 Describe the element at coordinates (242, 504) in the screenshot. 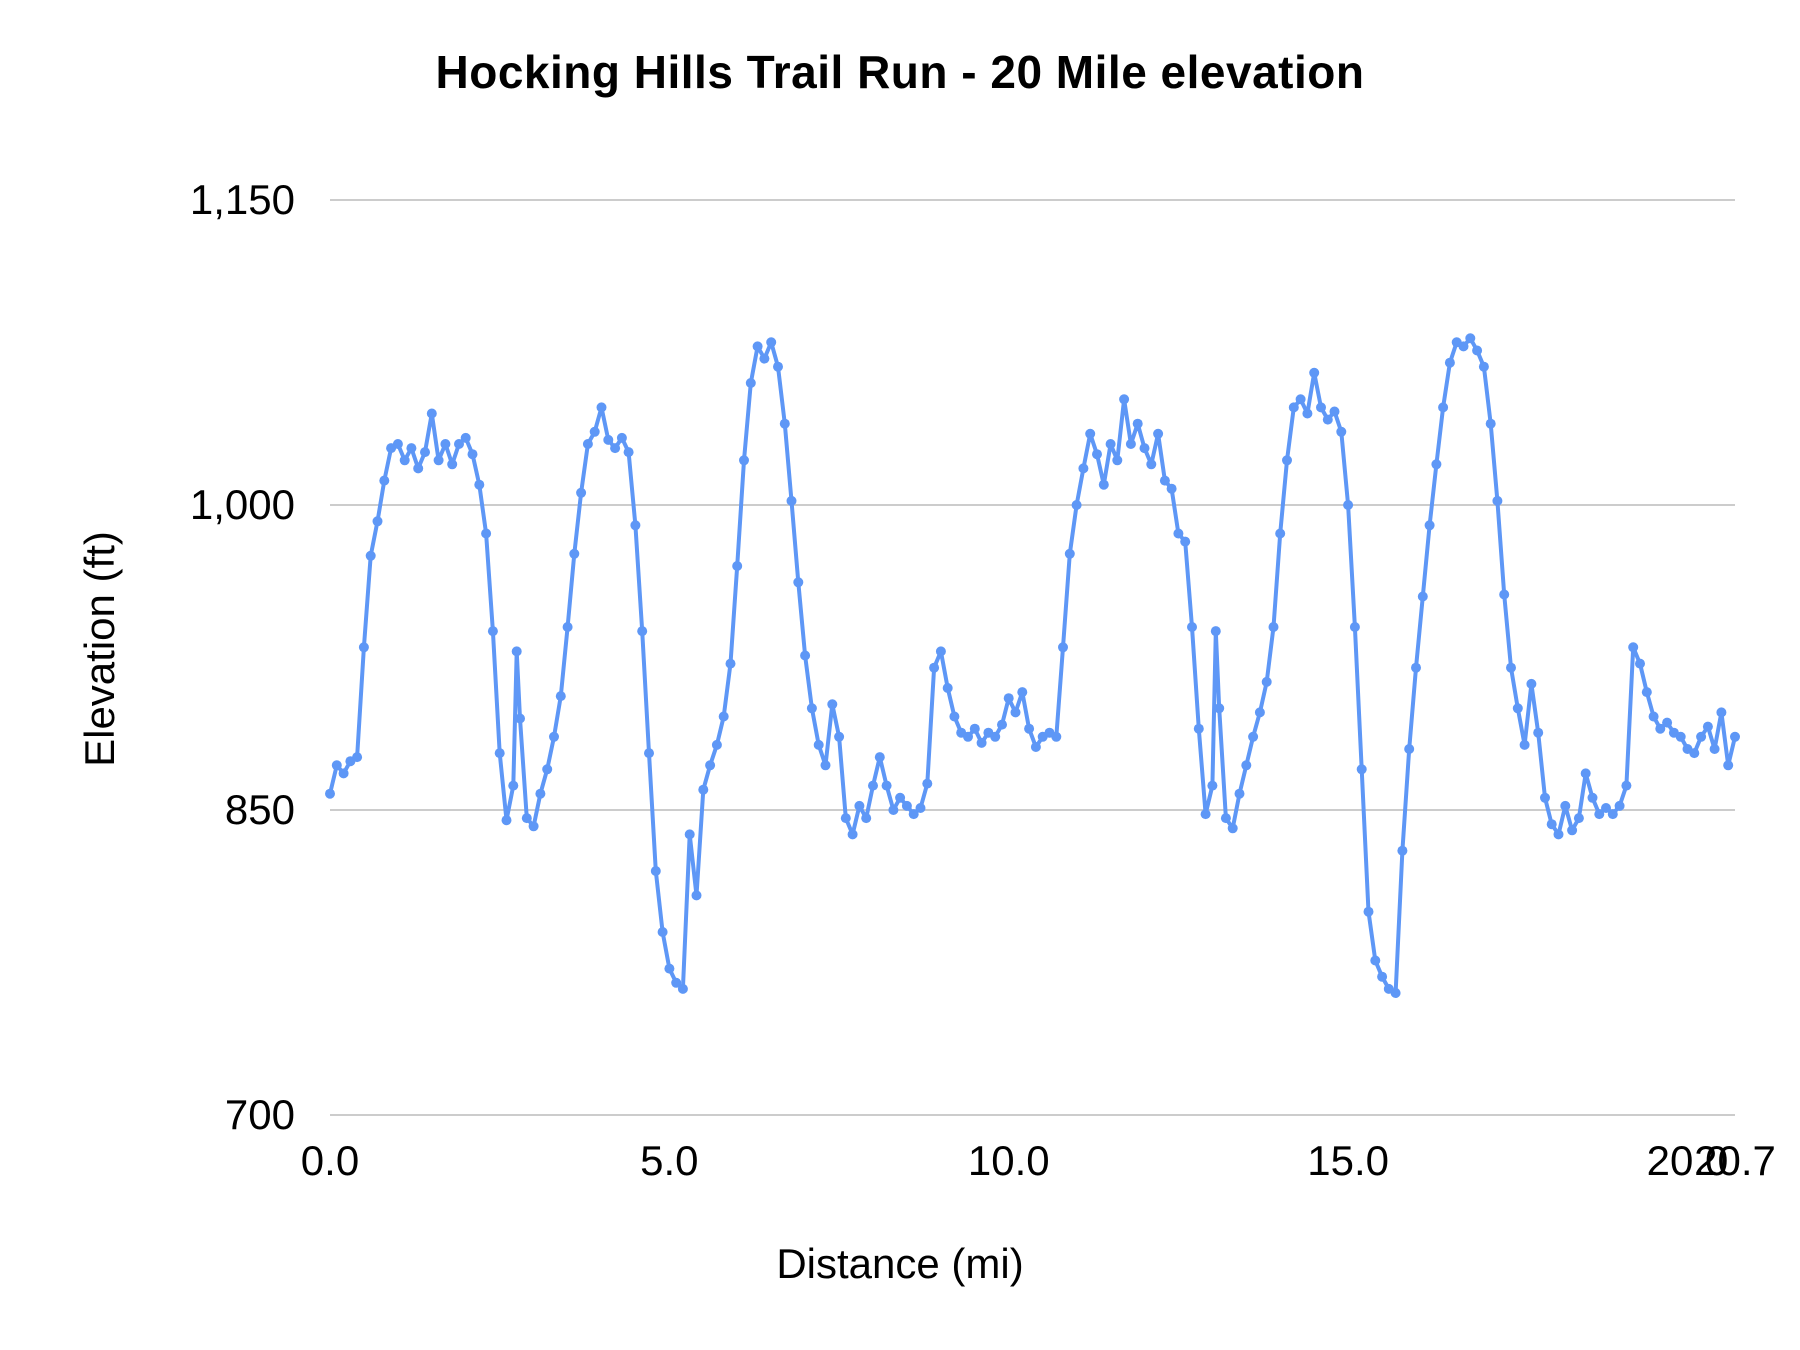

I see `y-tick-label: 1,000` at that location.